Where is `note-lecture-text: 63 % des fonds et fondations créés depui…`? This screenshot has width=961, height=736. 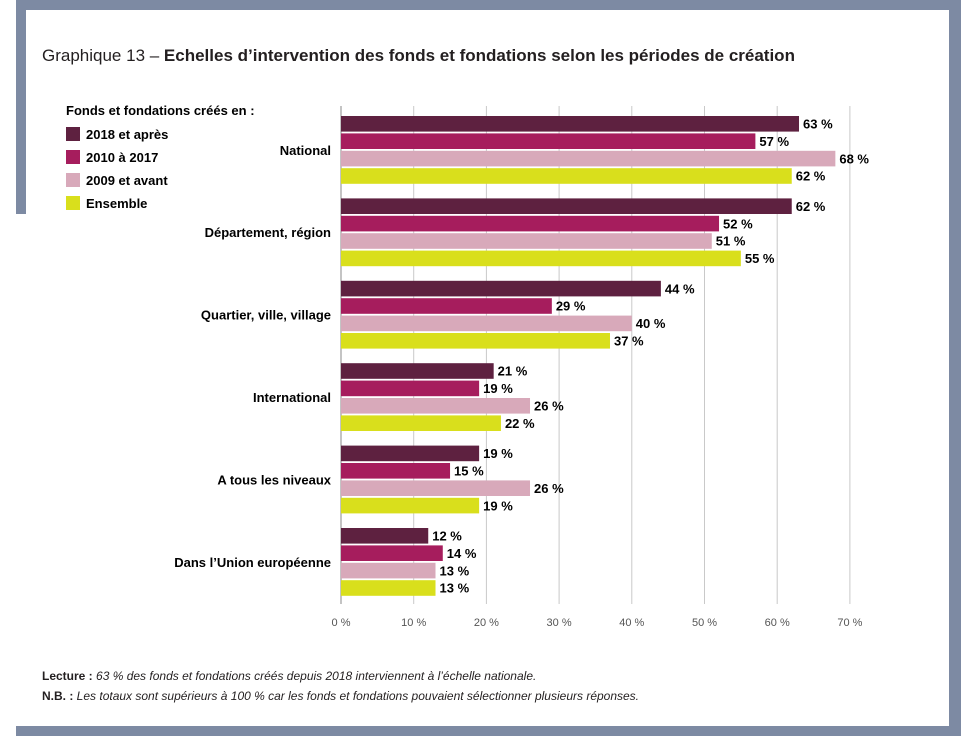 note-lecture-text: 63 % des fonds et fondations créés depui… is located at coordinates (314, 676).